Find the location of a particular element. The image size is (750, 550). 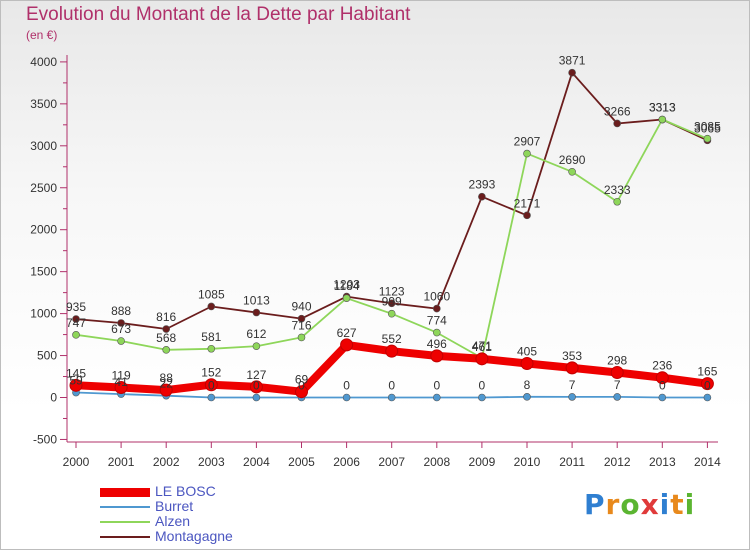

data-label: 59 is located at coordinates (76, 381).